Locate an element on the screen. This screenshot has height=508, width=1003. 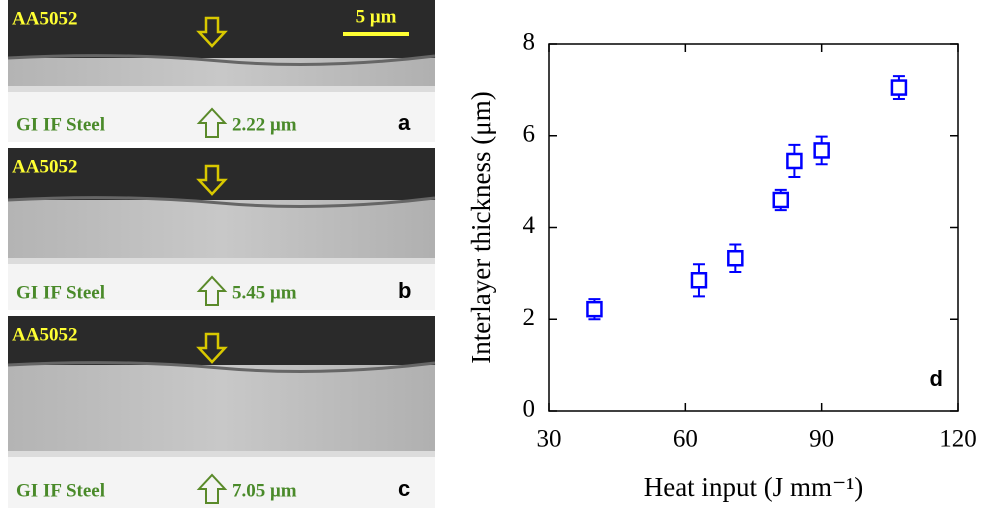
x-tick-label: 120 is located at coordinates (958, 439).